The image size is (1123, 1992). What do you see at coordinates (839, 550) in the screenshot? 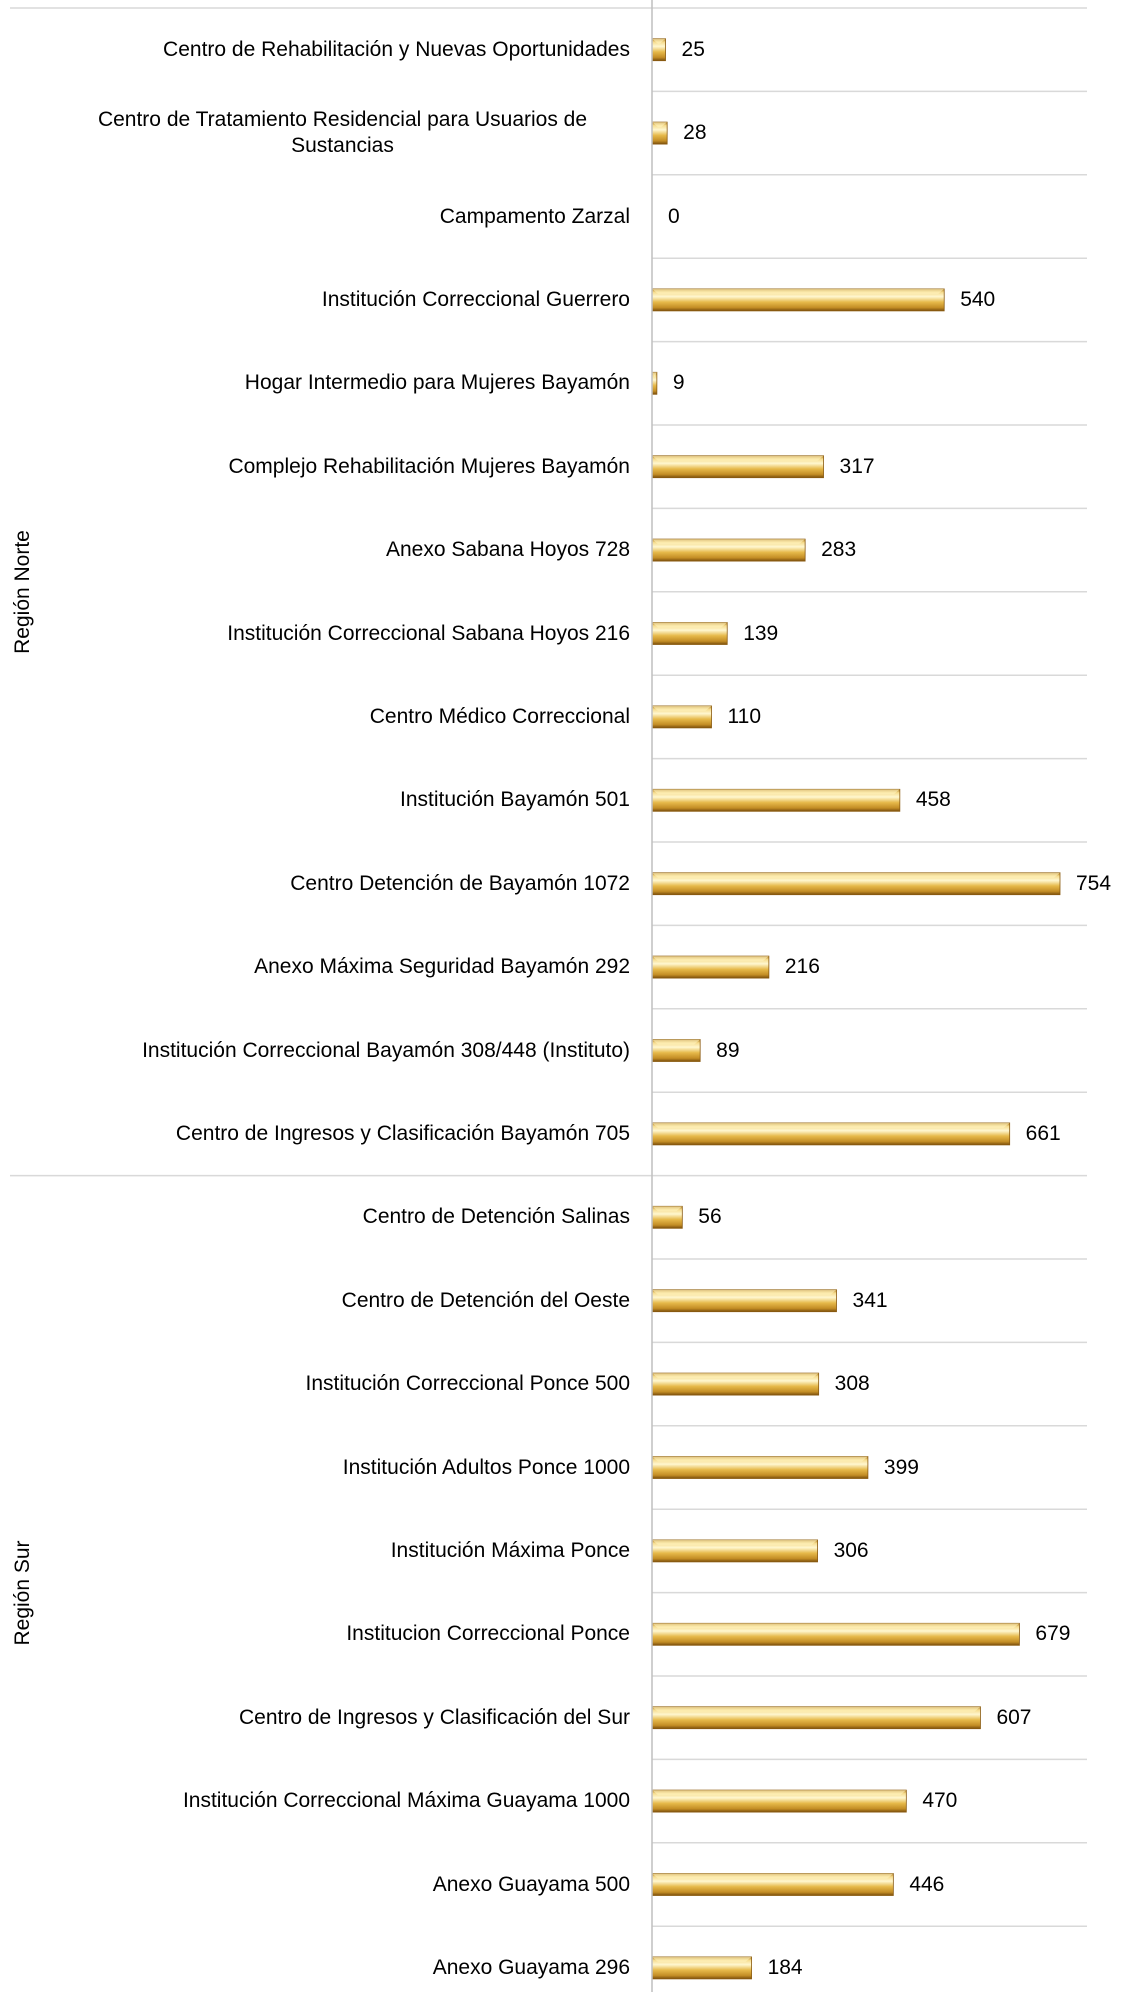
I see `value-label: 283` at bounding box center [839, 550].